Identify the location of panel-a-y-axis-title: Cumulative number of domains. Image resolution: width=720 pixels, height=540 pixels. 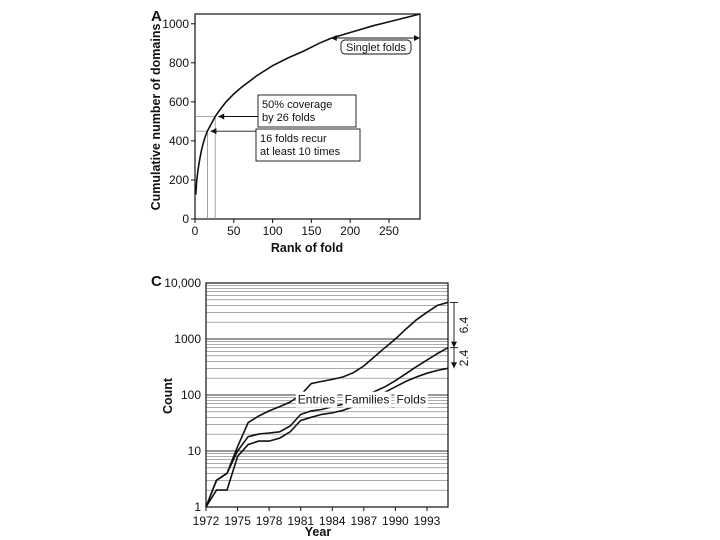
(156, 117).